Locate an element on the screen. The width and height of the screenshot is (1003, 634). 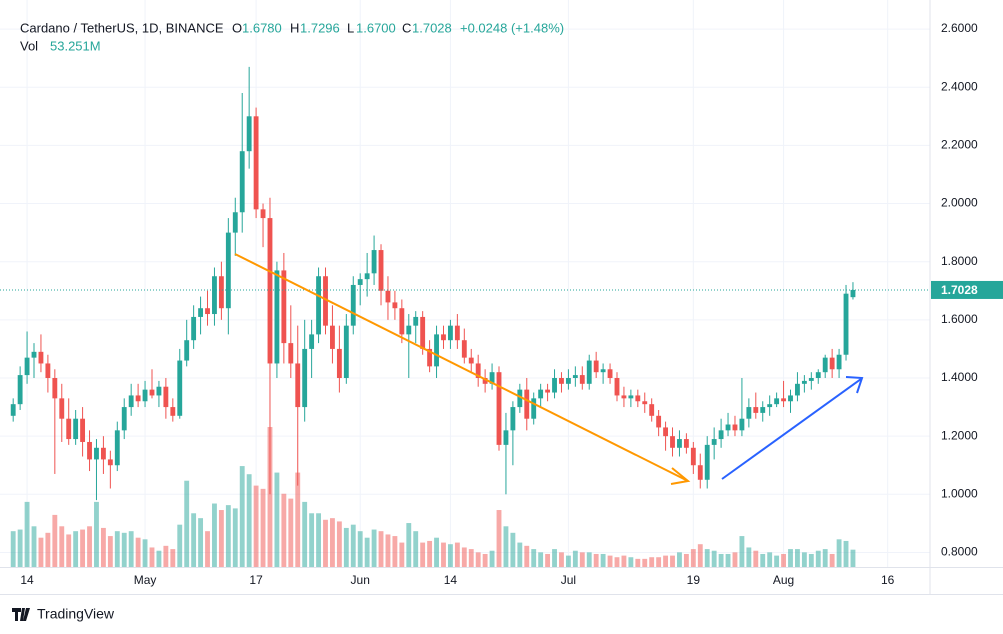
y-tick-label: 0.8000 is located at coordinates (959, 552).